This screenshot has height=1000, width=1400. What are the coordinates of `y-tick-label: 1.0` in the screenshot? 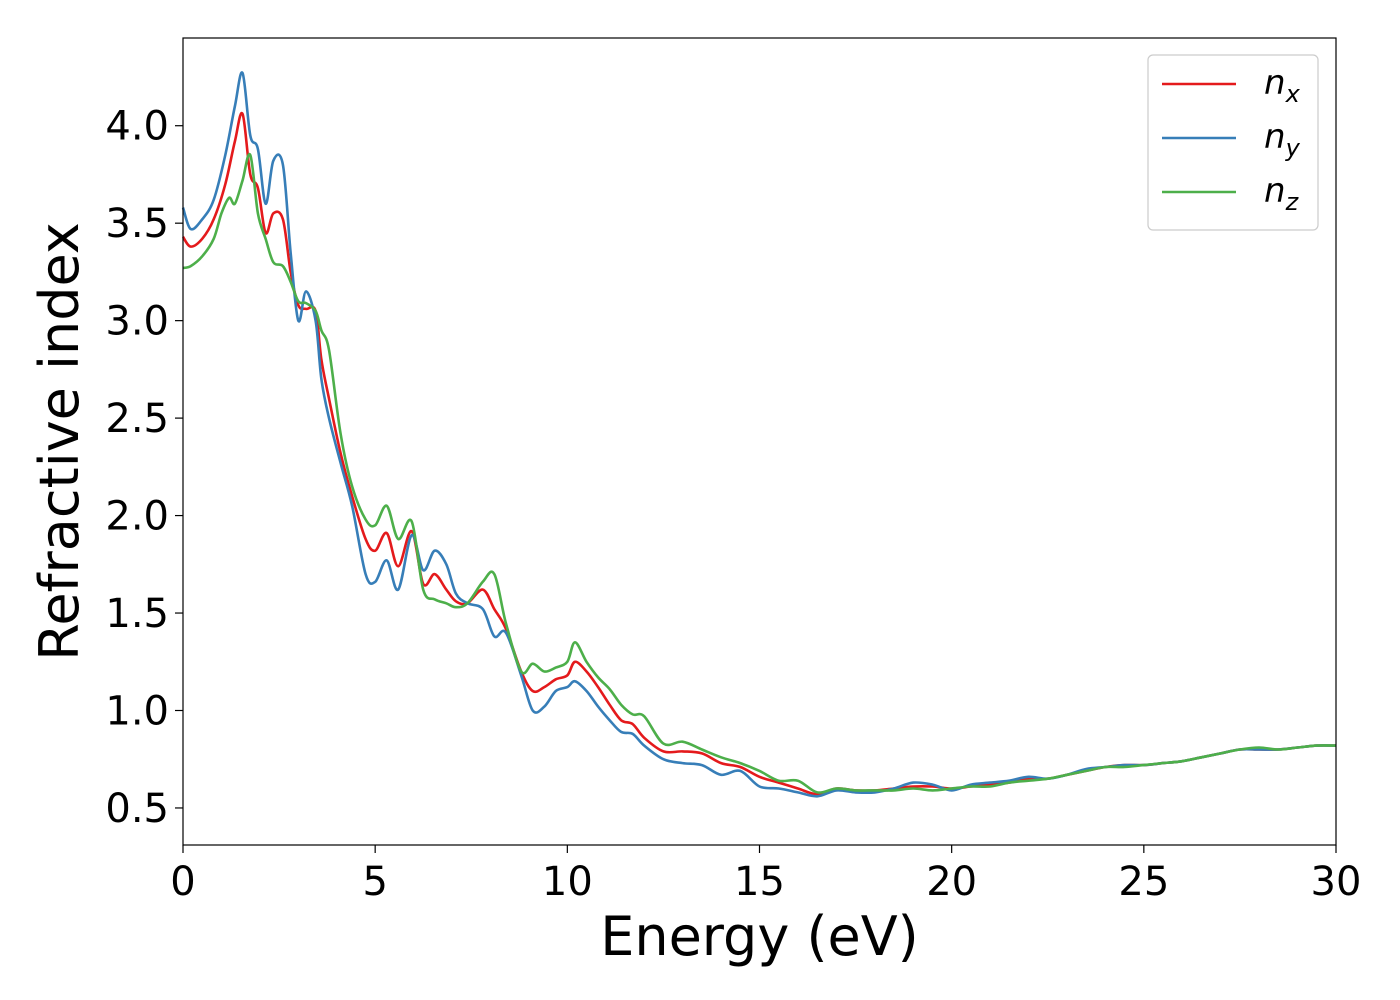 It's located at (137, 712).